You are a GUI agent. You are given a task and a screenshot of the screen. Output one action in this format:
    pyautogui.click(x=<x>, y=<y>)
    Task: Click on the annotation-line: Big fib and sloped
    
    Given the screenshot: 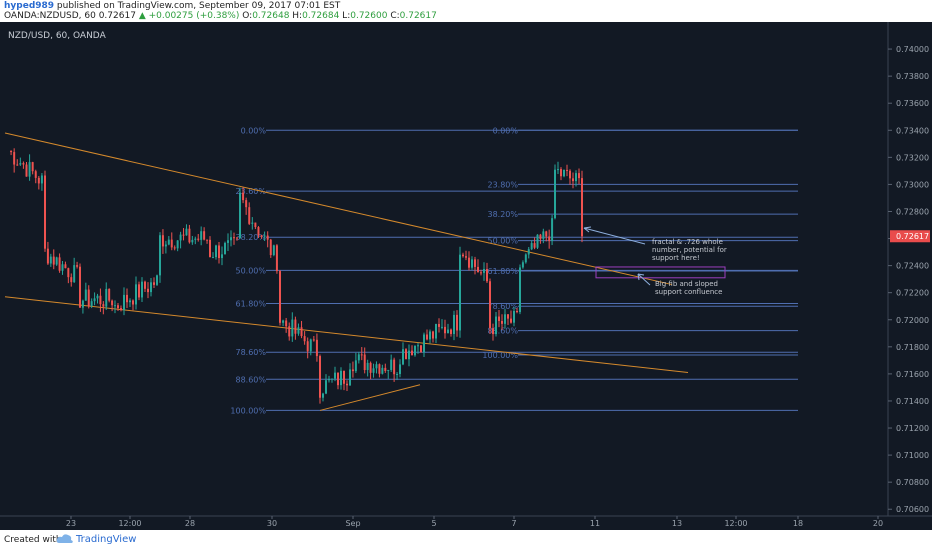 What is the action you would take?
    pyautogui.click(x=686, y=284)
    